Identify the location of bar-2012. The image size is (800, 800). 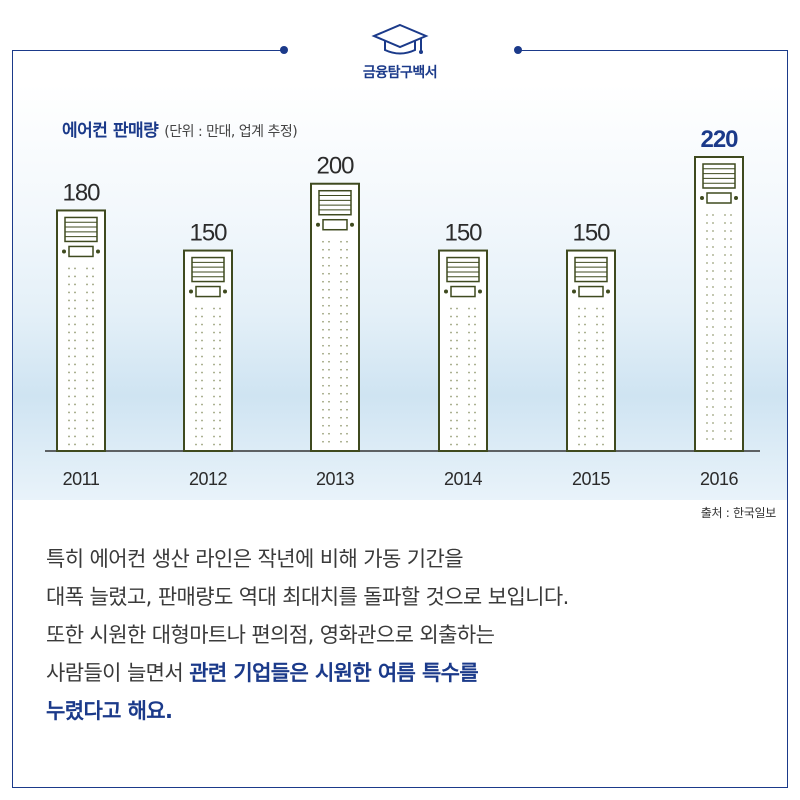
(208, 350).